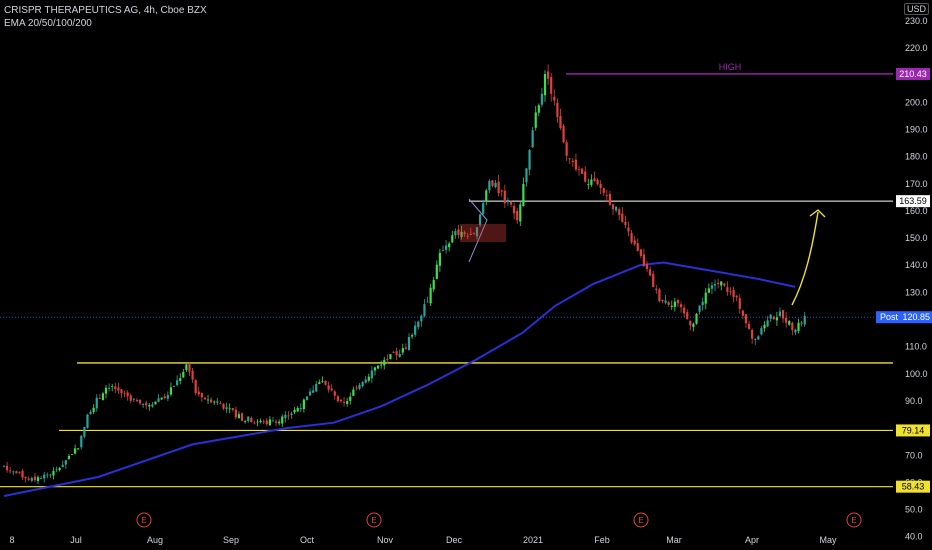 This screenshot has height=550, width=932. Describe the element at coordinates (105, 10) in the screenshot. I see `symbol-title: CRISPR THERAPEUTICS AG, 4h, Cboe BZX` at that location.